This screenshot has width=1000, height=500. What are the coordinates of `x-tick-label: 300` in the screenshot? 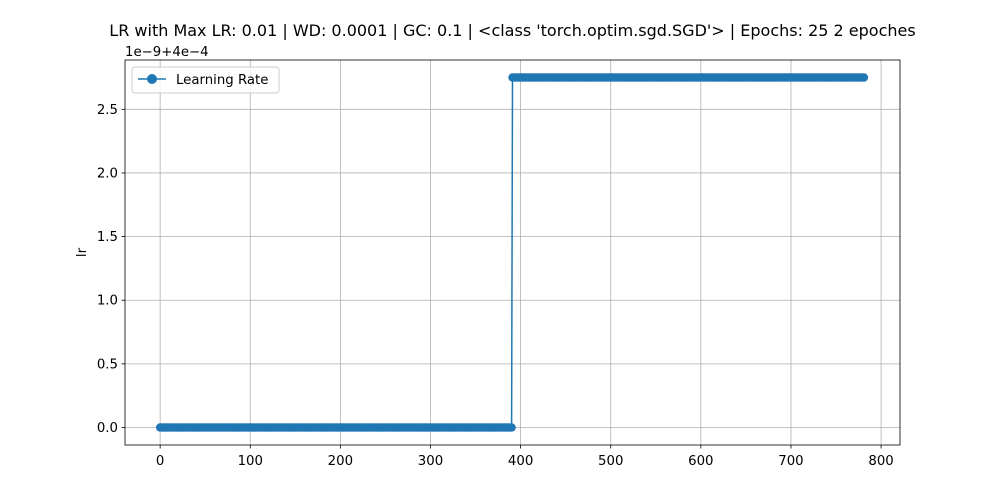 It's located at (430, 461).